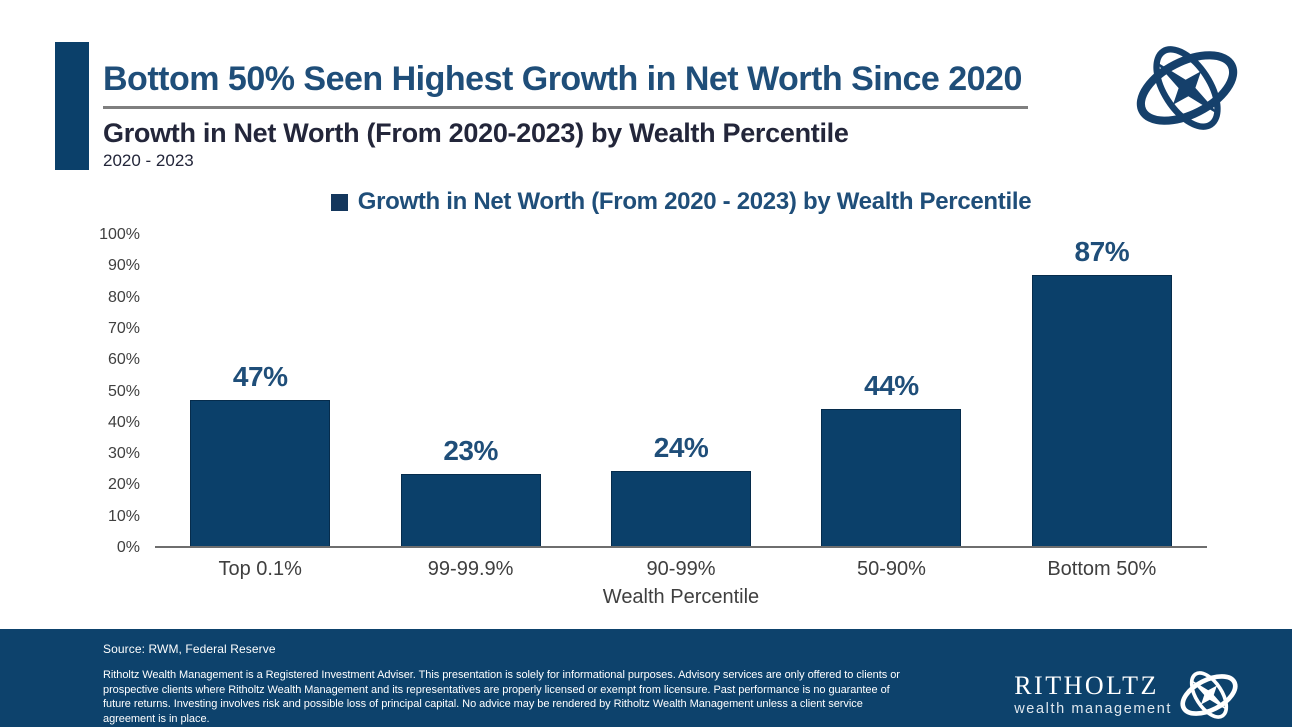  I want to click on bar-column: 23%, so click(470, 390).